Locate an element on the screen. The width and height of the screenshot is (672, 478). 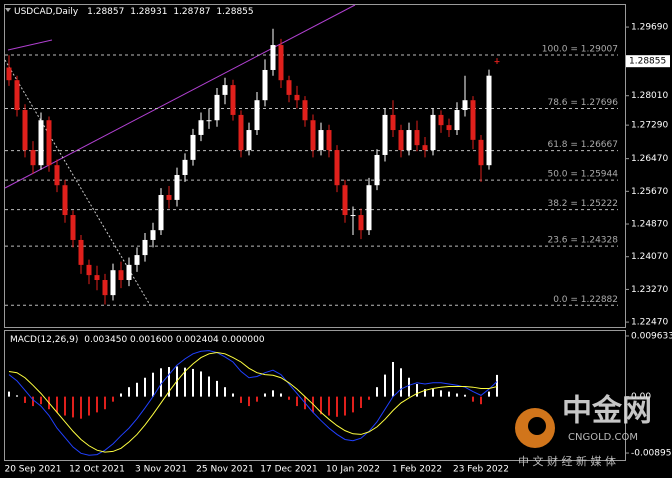
y-tick-label: 1.27290 is located at coordinates (649, 126).